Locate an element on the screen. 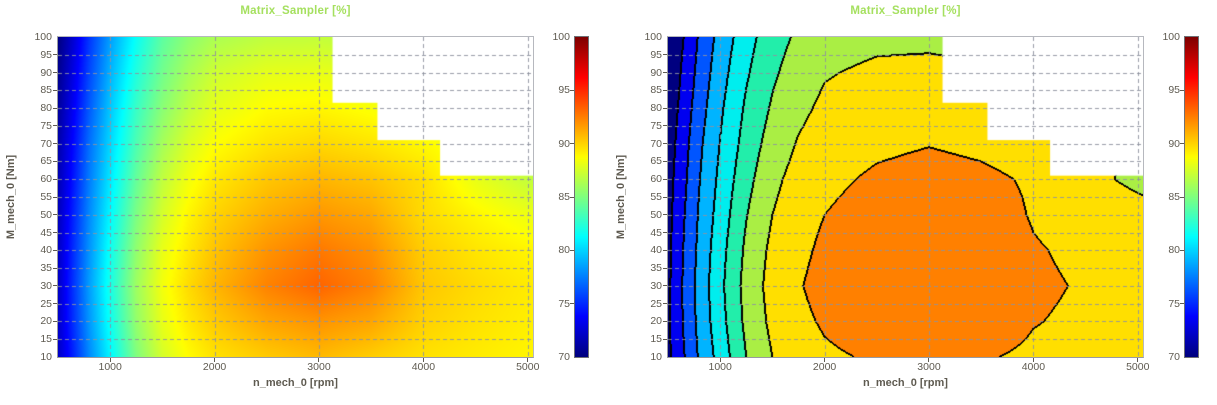 The height and width of the screenshot is (405, 1217). y-tick-label: 15 is located at coordinates (656, 339).